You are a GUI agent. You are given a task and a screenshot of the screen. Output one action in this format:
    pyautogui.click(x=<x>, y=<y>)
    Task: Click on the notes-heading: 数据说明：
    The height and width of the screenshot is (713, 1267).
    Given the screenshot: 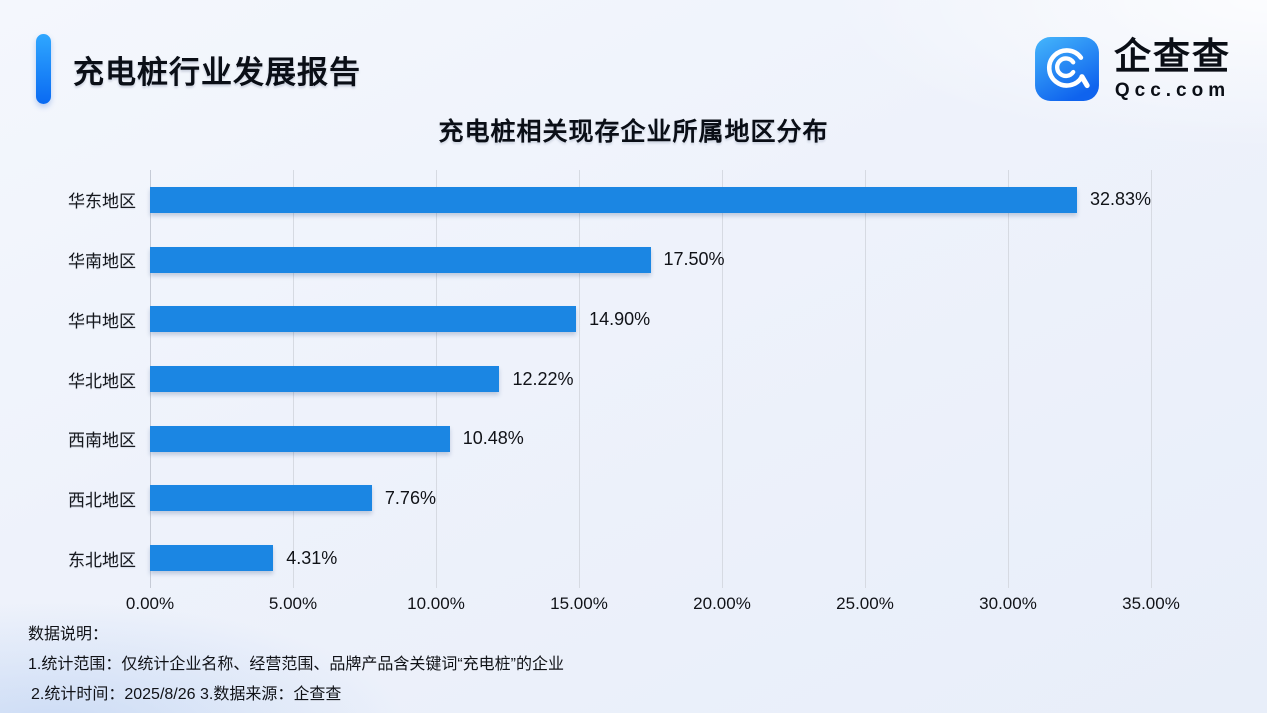 What is the action you would take?
    pyautogui.click(x=68, y=634)
    